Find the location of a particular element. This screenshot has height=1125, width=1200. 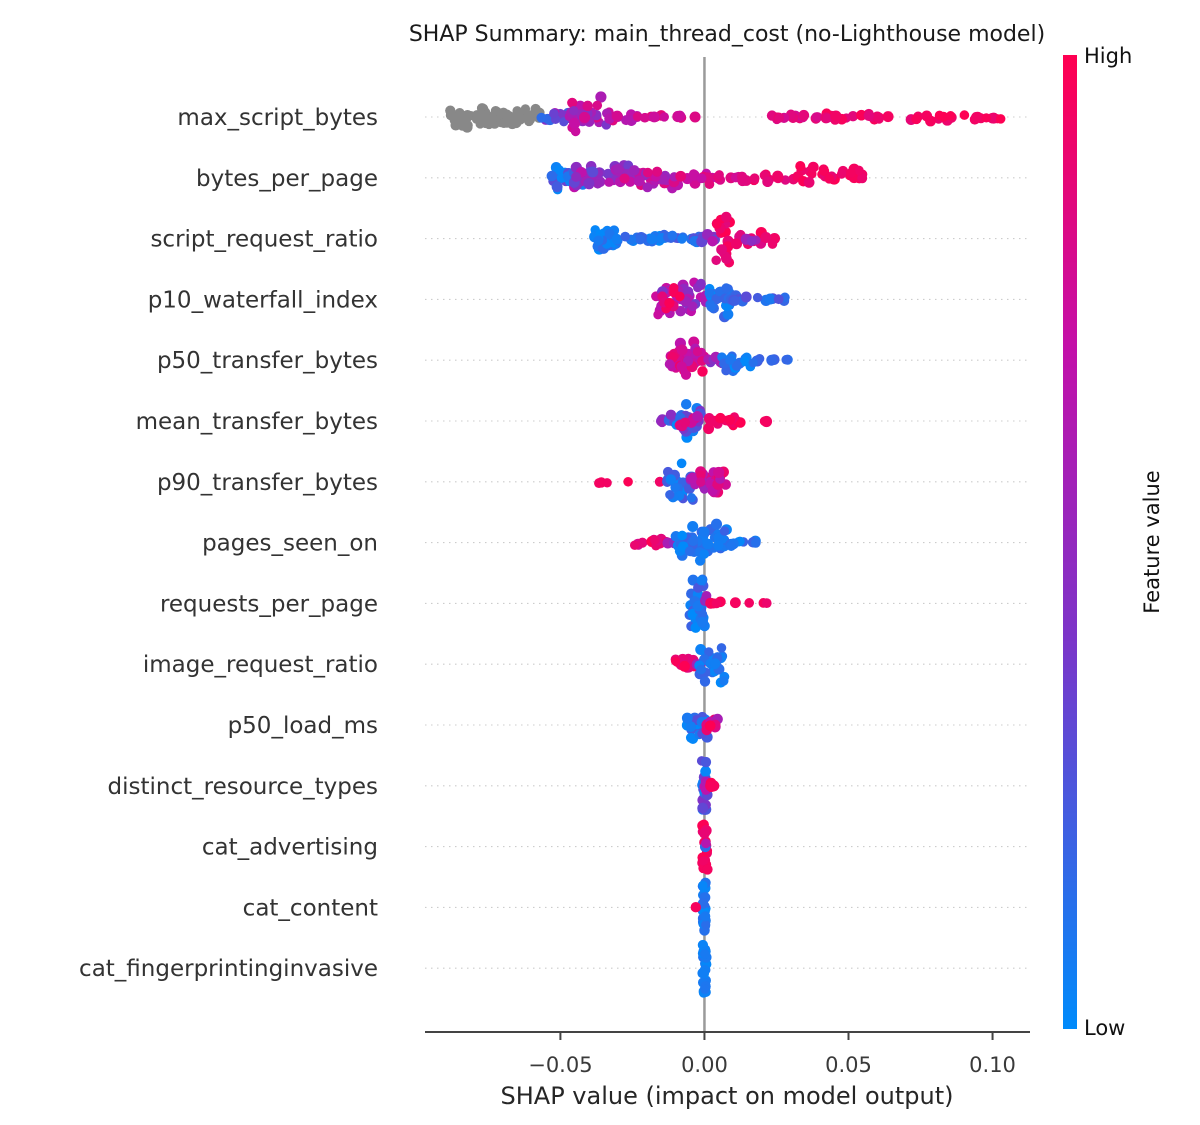

x-tick-label: 0.00 is located at coordinates (704, 1065).